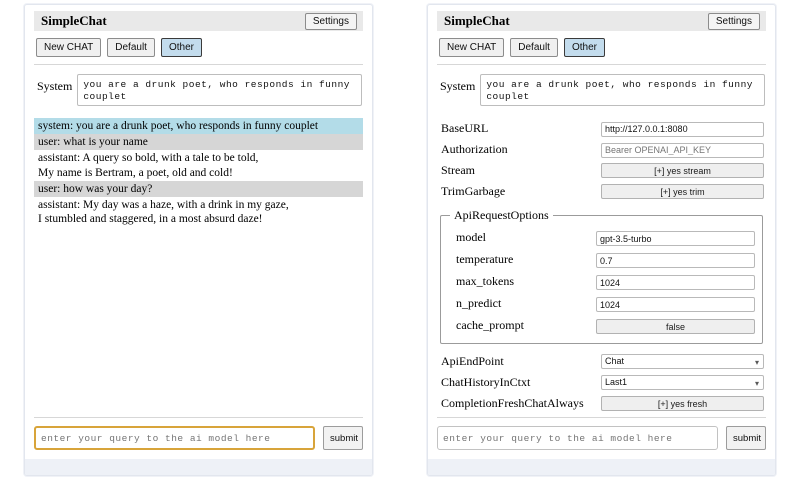  What do you see at coordinates (198, 21) in the screenshot?
I see `titlebar-left: SimpleChat Settings` at bounding box center [198, 21].